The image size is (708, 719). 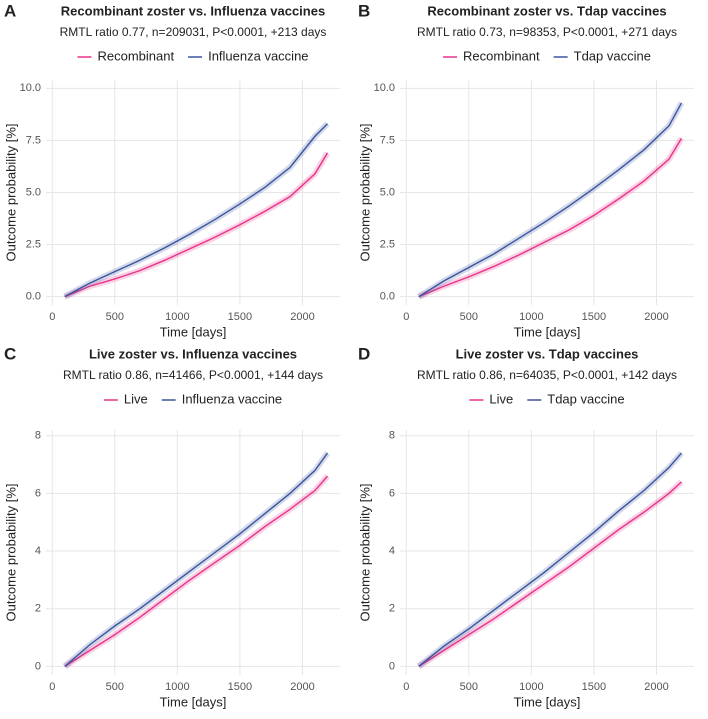 What do you see at coordinates (364, 353) in the screenshot?
I see `panel-letter: D` at bounding box center [364, 353].